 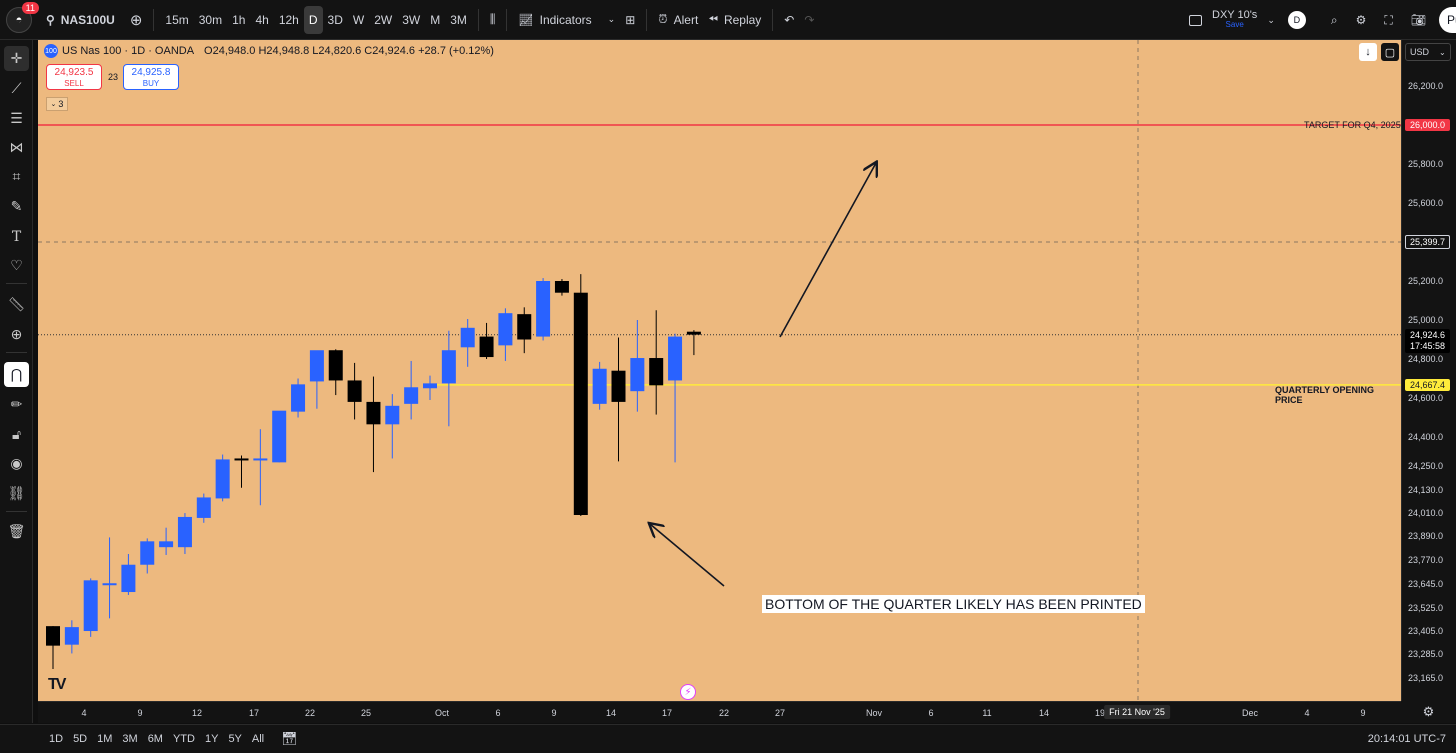 What do you see at coordinates (239, 19) in the screenshot?
I see `timeframe-1h: 1h` at bounding box center [239, 19].